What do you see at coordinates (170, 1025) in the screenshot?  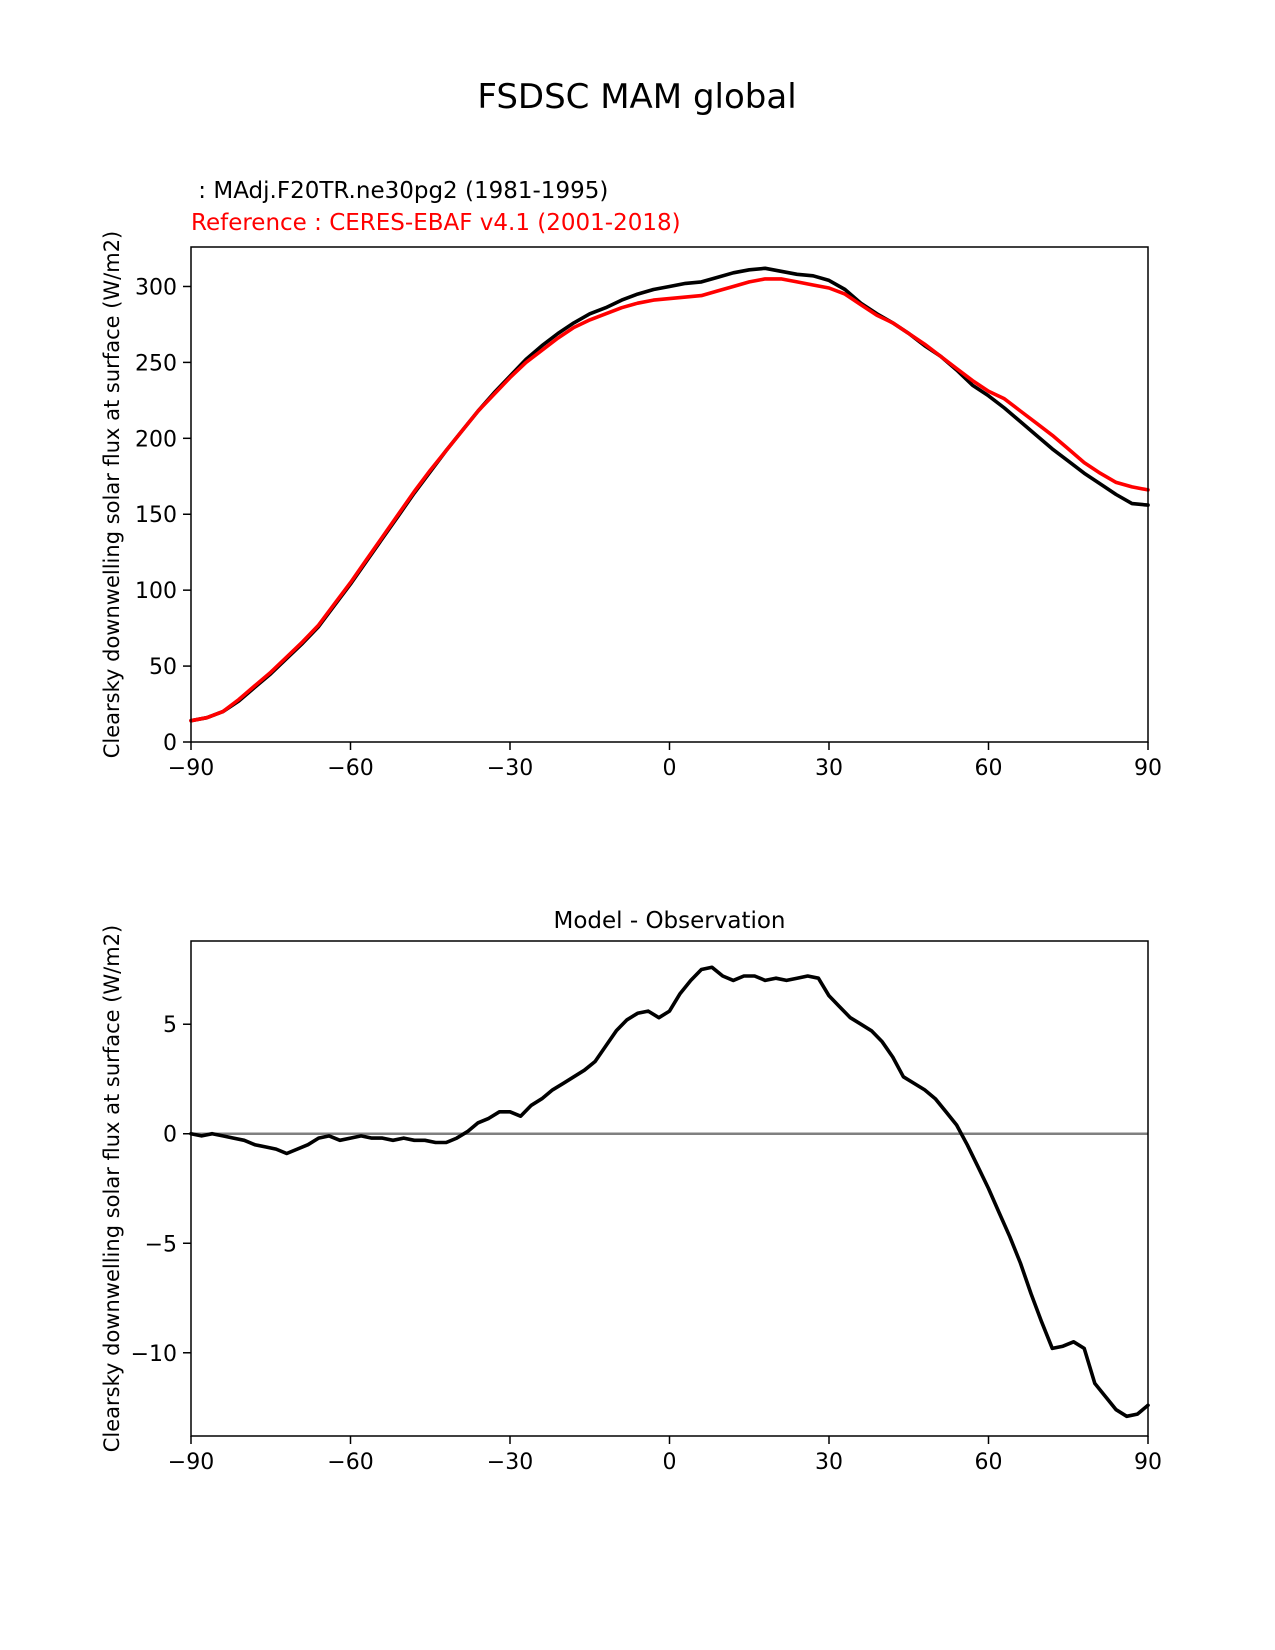 I see `y-tick-label: 5` at bounding box center [170, 1025].